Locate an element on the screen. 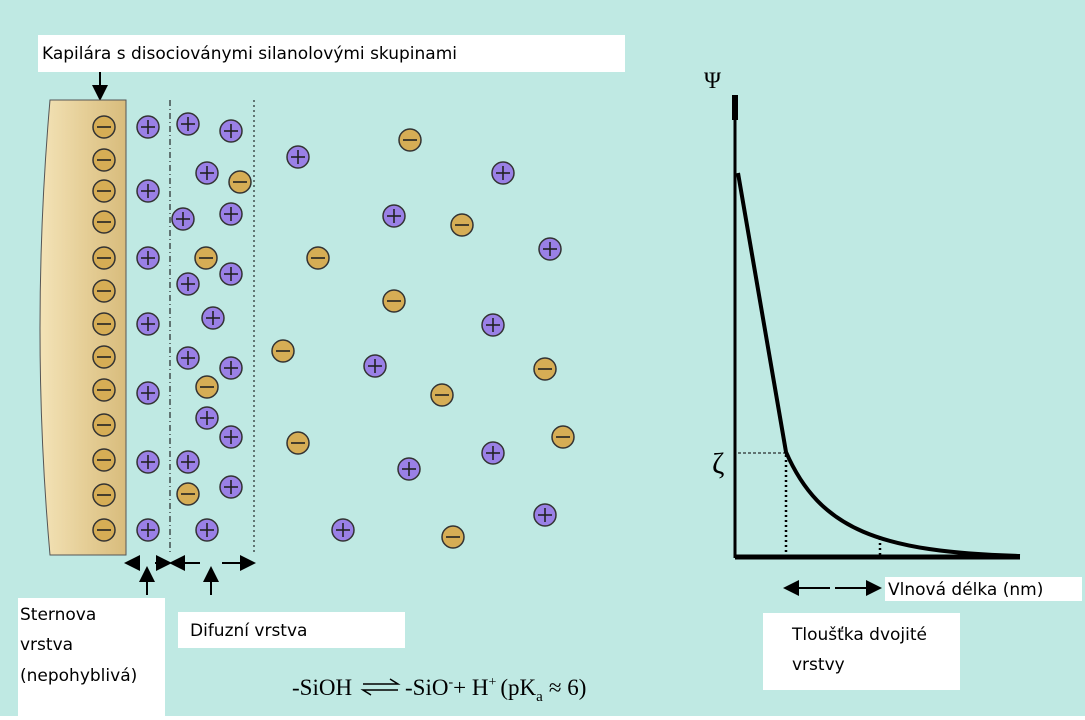  diffuse-label: Difuzní vrstva is located at coordinates (248, 631).